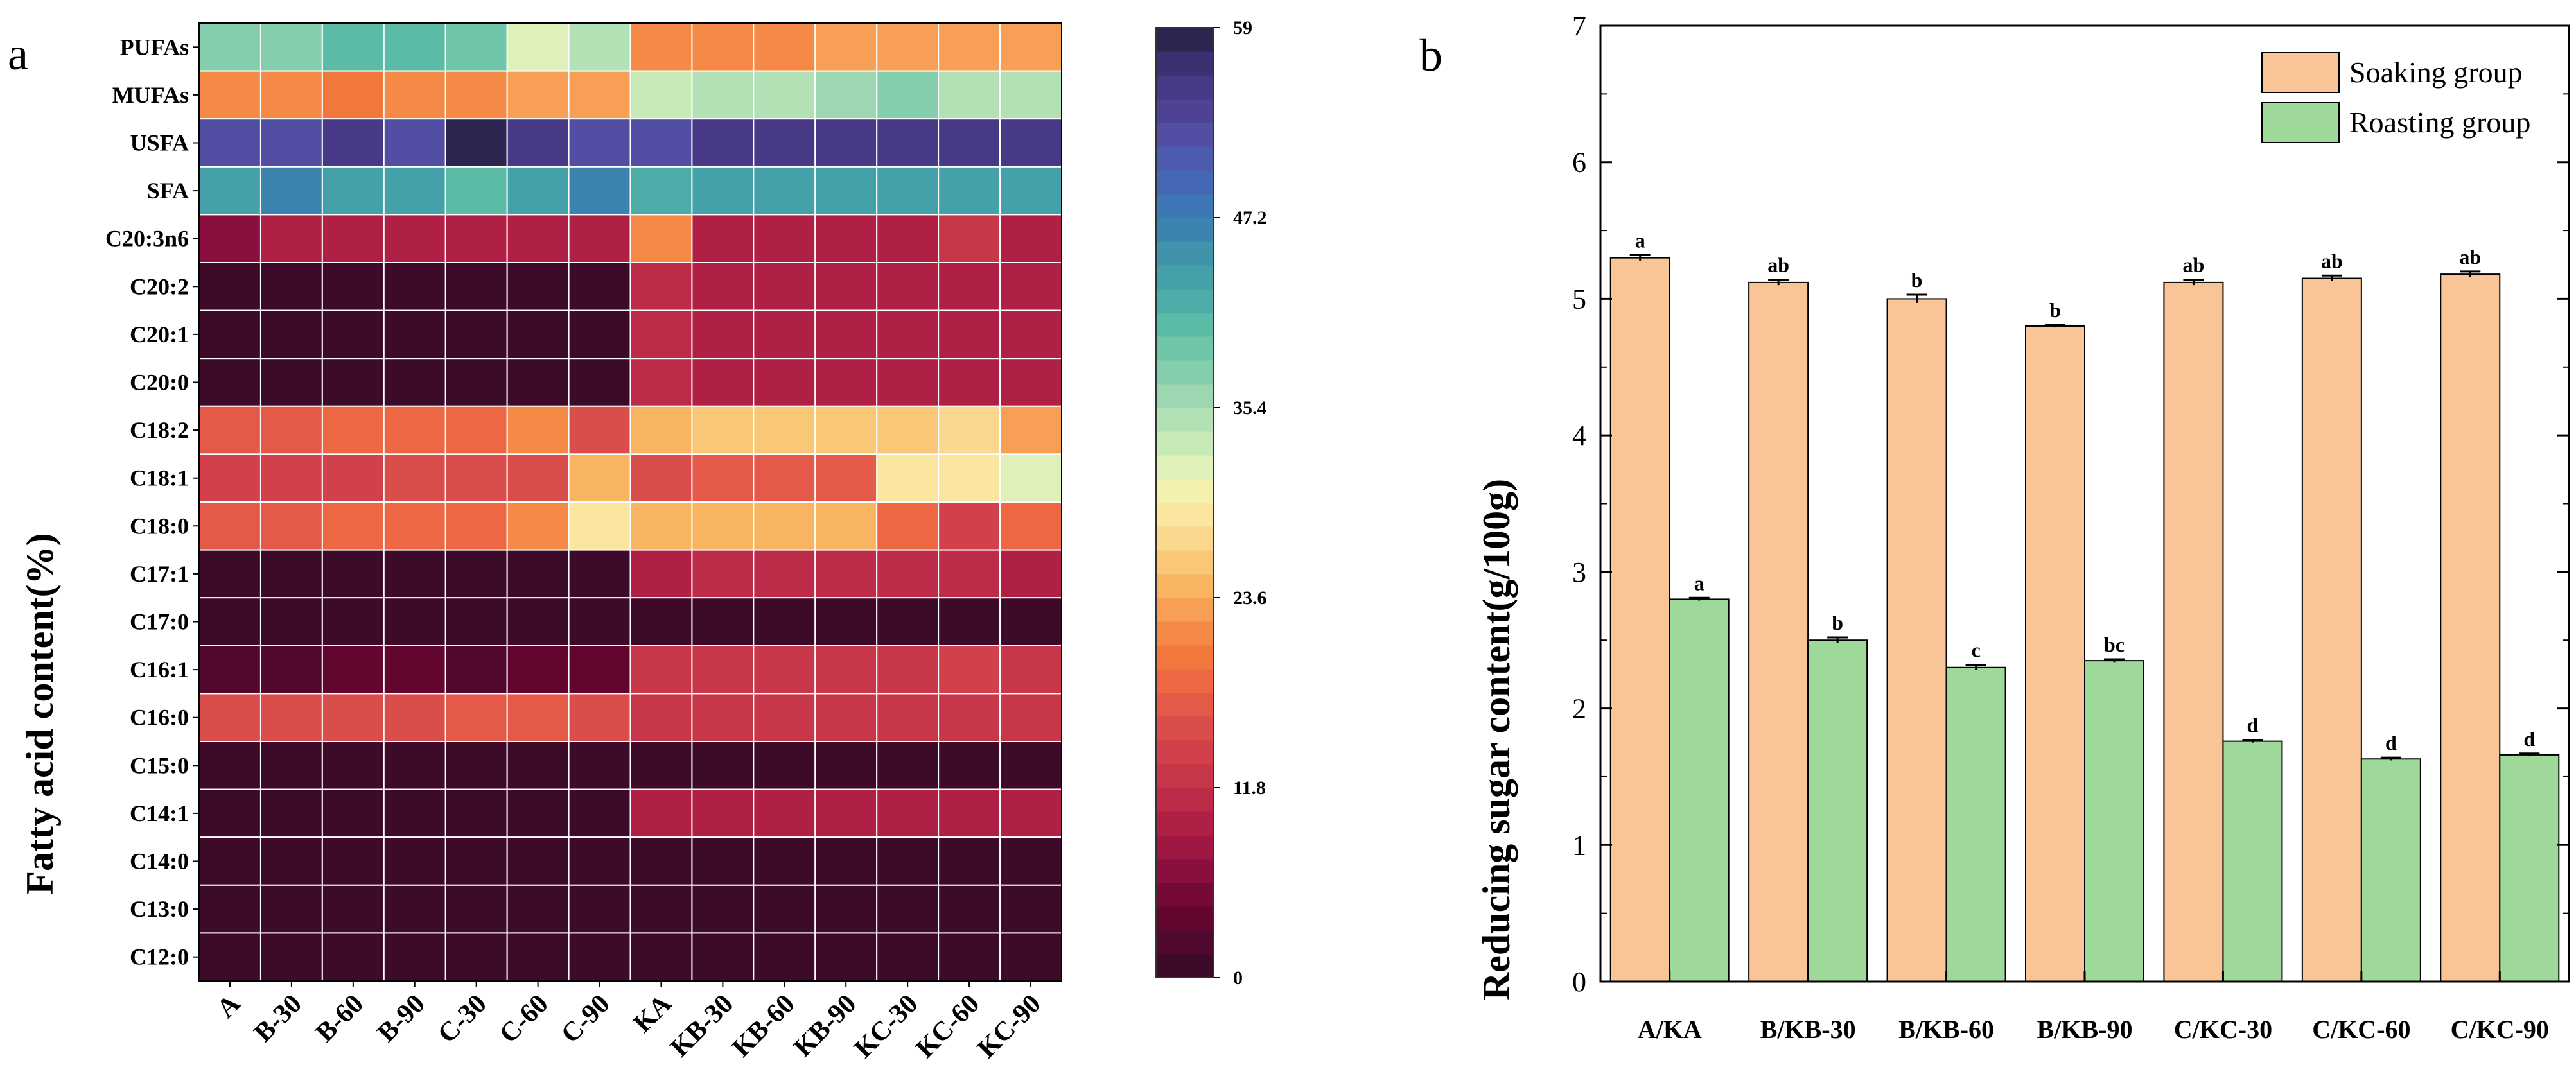  Describe the element at coordinates (2223, 1029) in the screenshot. I see `x-tick-label: C/KC-30` at that location.